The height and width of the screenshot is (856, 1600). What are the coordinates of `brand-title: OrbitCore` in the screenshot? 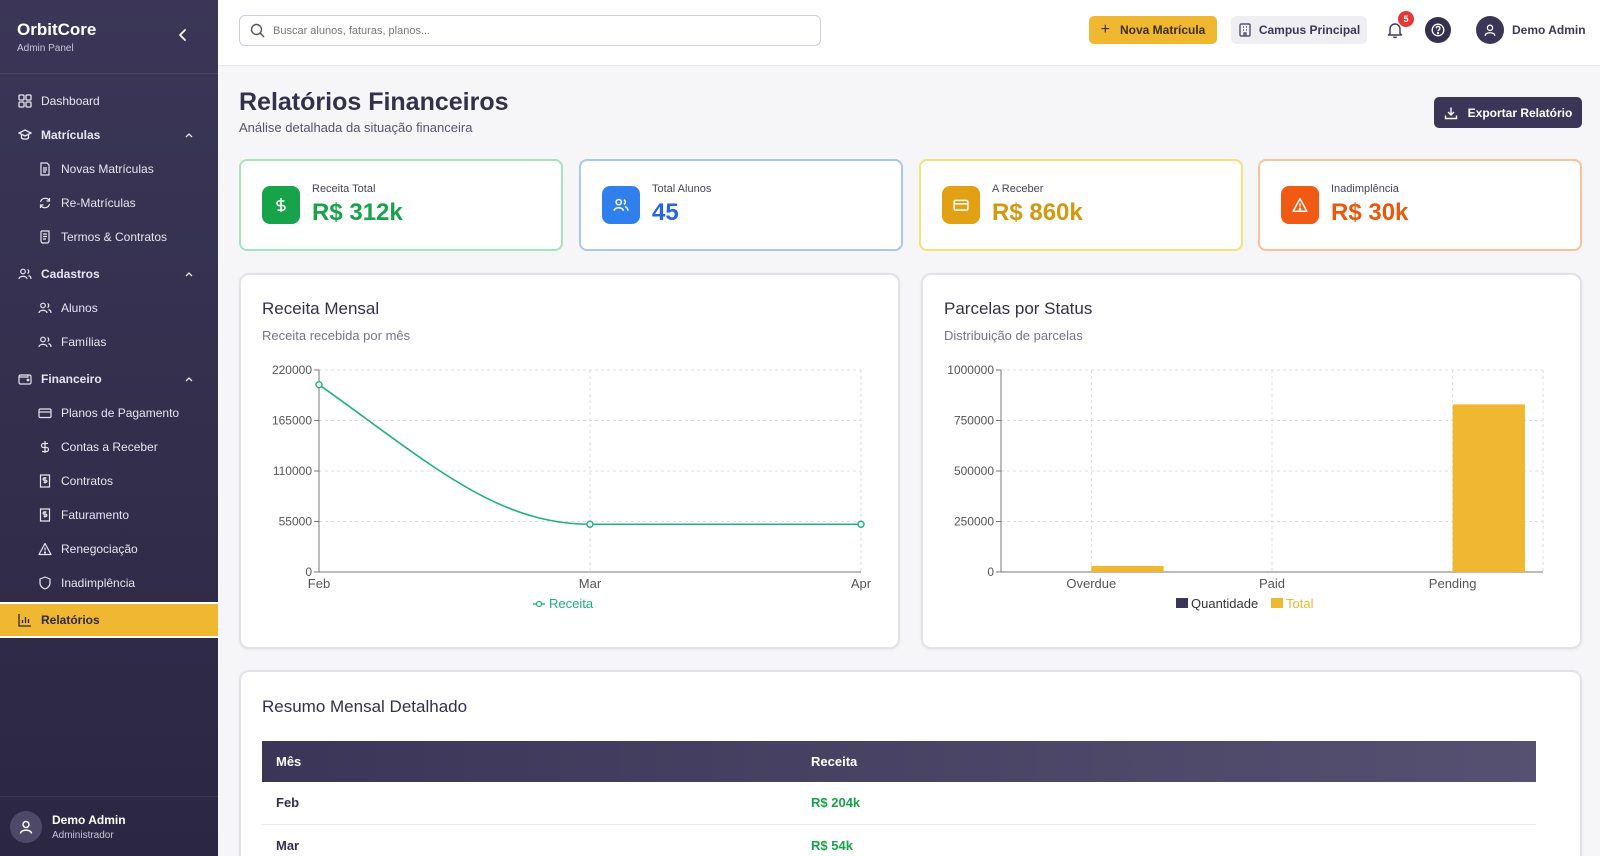 It's located at (57, 29).